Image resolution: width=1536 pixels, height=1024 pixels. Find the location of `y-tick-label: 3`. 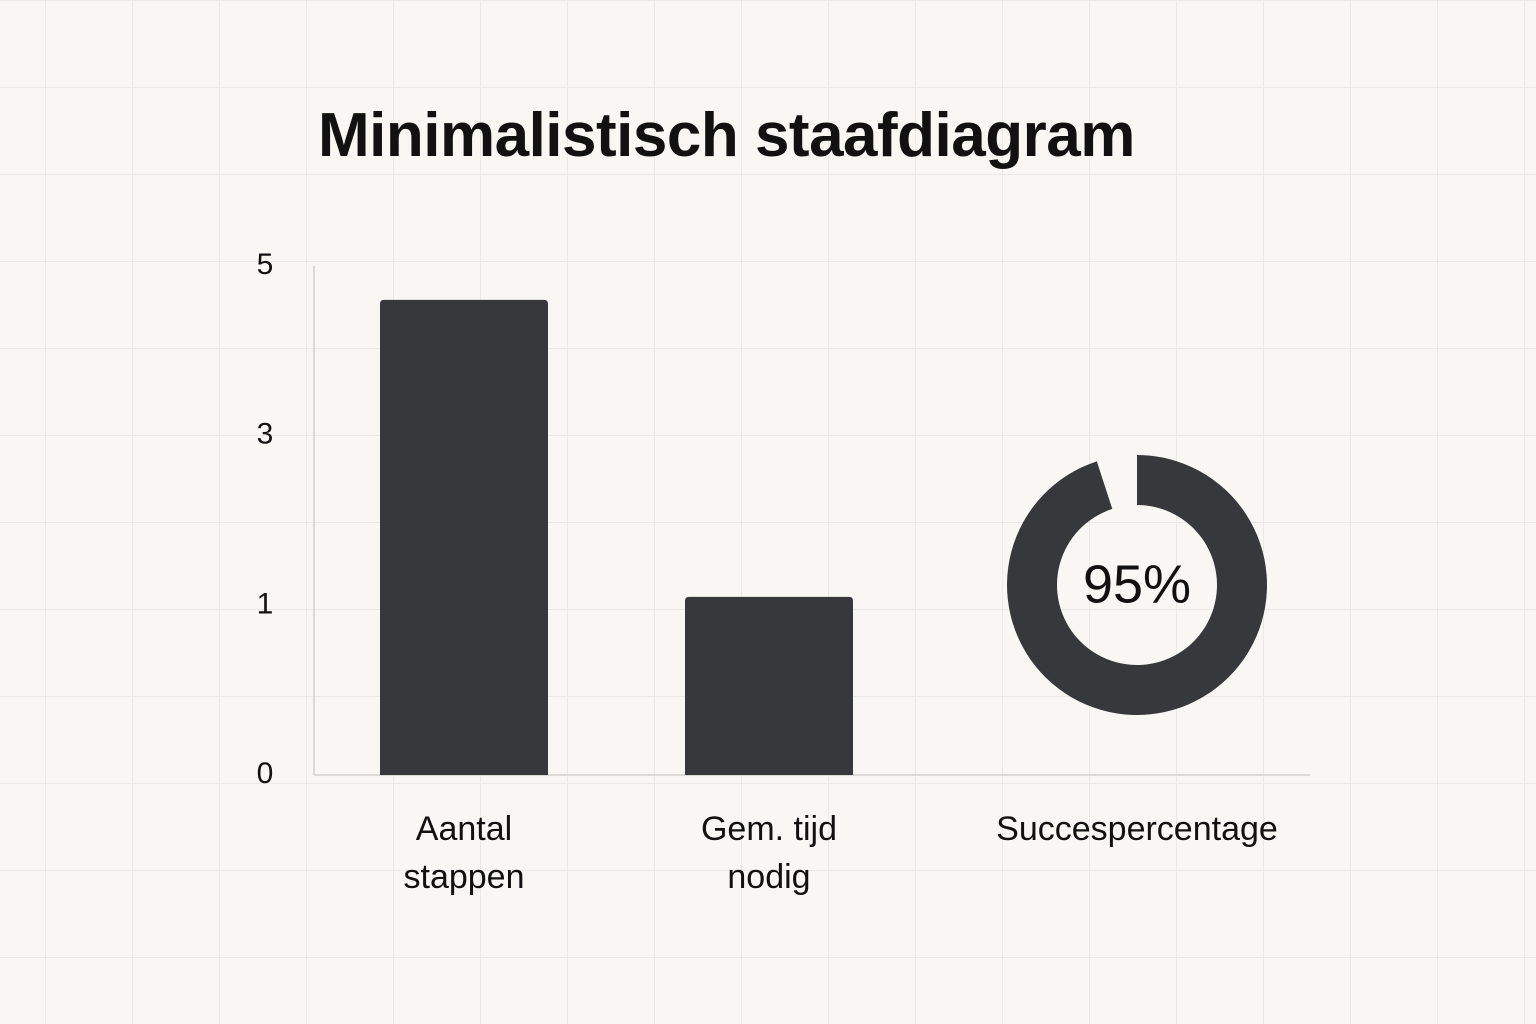

y-tick-label: 3 is located at coordinates (265, 434).